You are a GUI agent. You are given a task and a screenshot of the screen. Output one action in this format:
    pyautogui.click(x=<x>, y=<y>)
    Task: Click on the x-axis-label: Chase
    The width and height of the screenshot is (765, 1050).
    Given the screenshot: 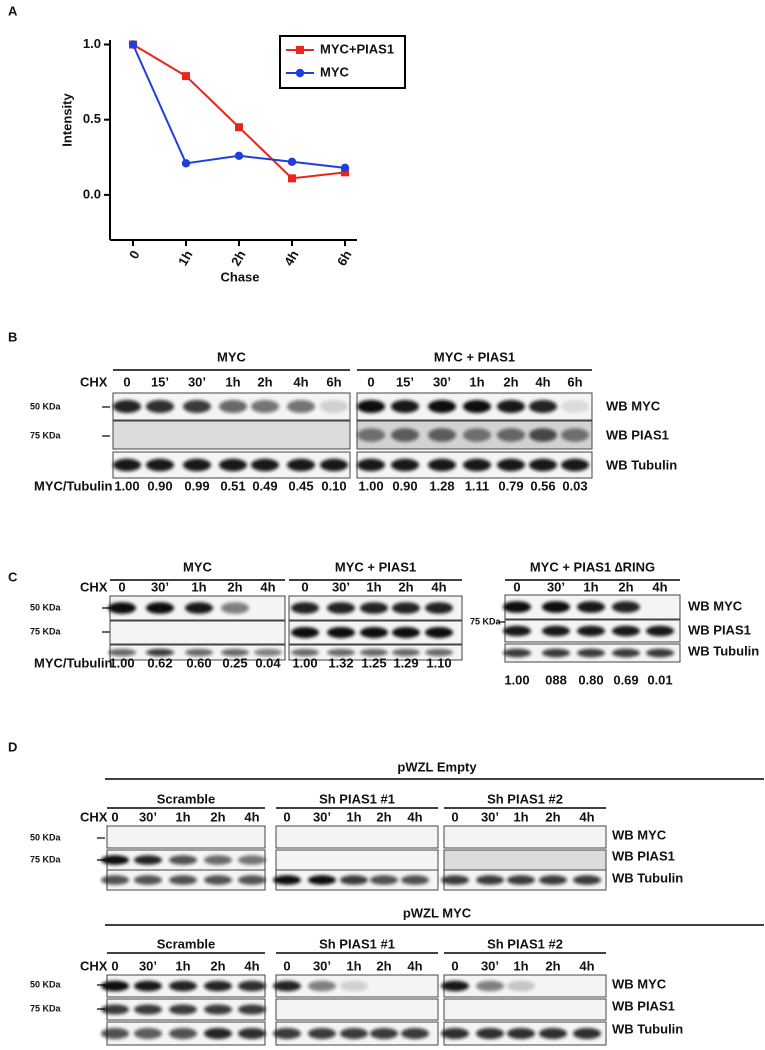 What is the action you would take?
    pyautogui.click(x=239, y=276)
    